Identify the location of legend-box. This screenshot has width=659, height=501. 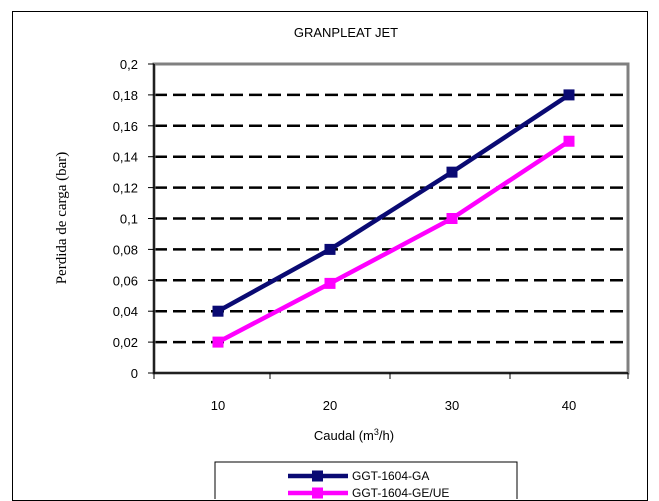
(366, 480).